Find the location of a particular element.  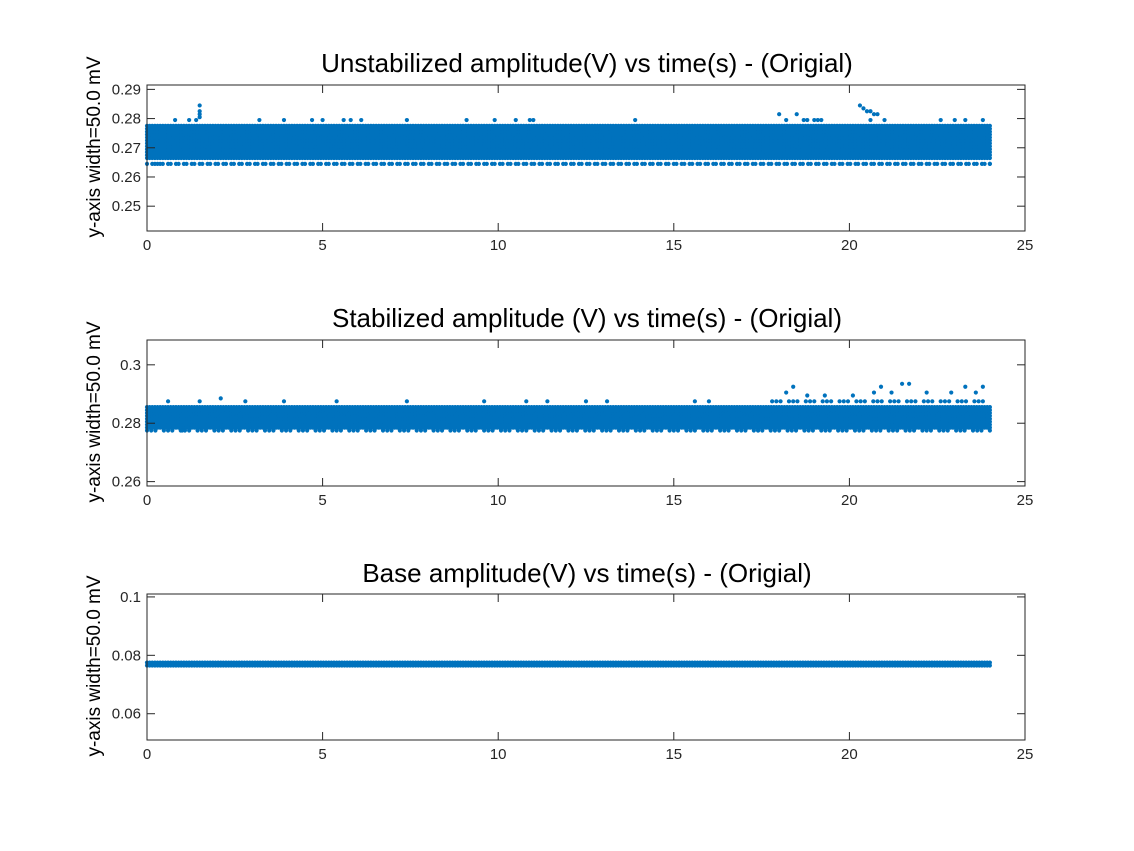

y-axis-label: y-axis width=50.0 mV is located at coordinates (94, 146).